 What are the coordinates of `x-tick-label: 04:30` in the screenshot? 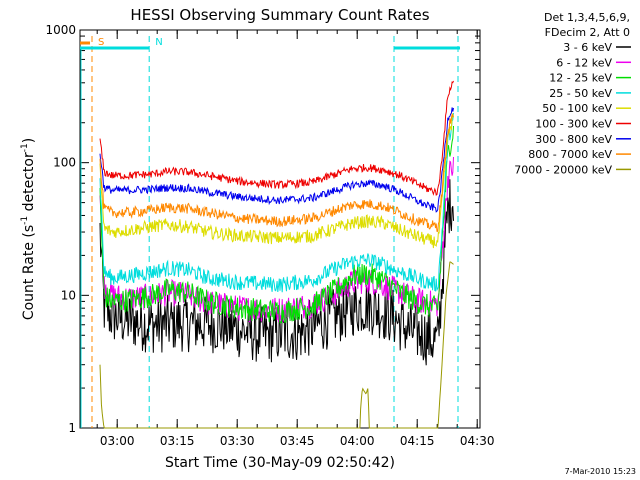 It's located at (477, 441).